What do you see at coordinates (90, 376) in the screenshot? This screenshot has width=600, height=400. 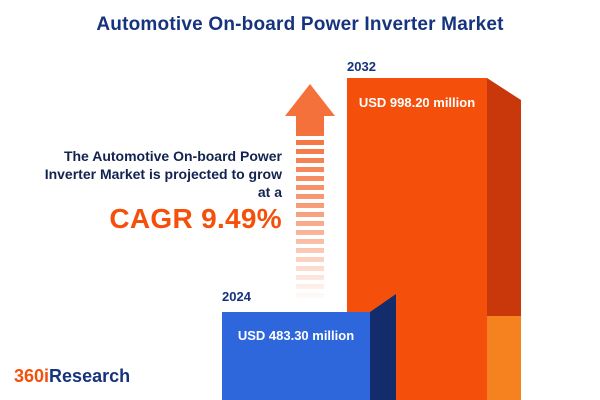 I see `brand-logo-suffix: Research` at bounding box center [90, 376].